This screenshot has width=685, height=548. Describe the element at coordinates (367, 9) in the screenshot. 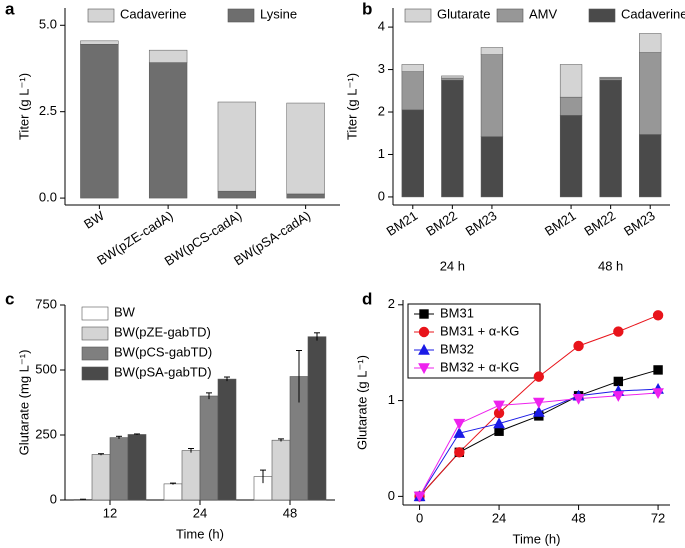

I see `panel-label: b` at that location.